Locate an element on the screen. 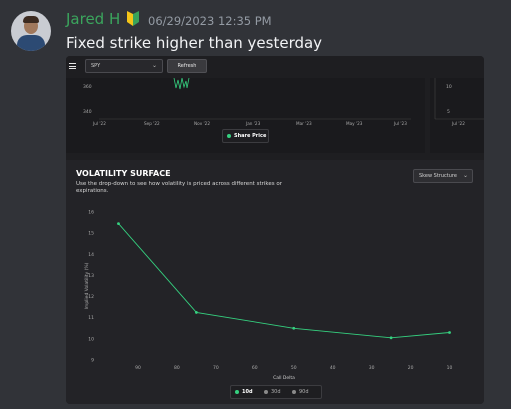 The height and width of the screenshot is (409, 511). y-tick-label: 14 is located at coordinates (91, 255).